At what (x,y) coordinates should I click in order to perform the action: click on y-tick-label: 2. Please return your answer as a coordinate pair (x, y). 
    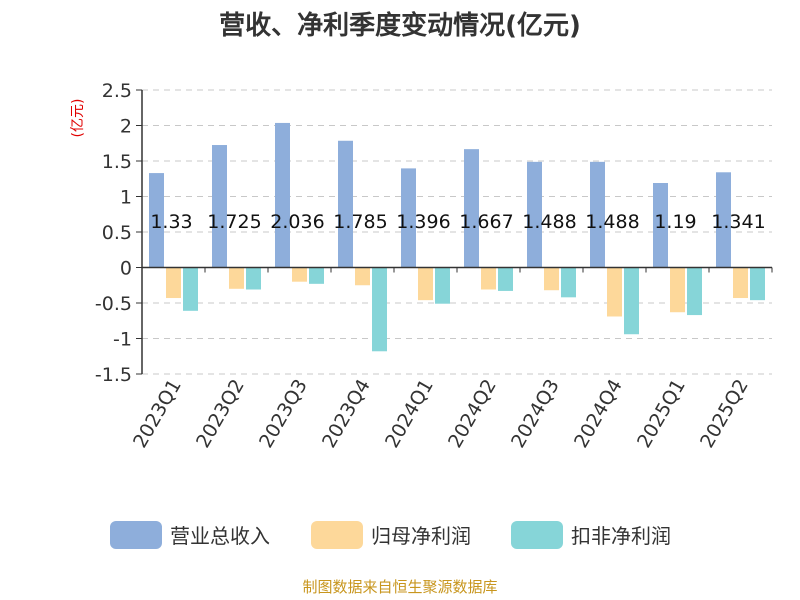
    Looking at the image, I should click on (126, 127).